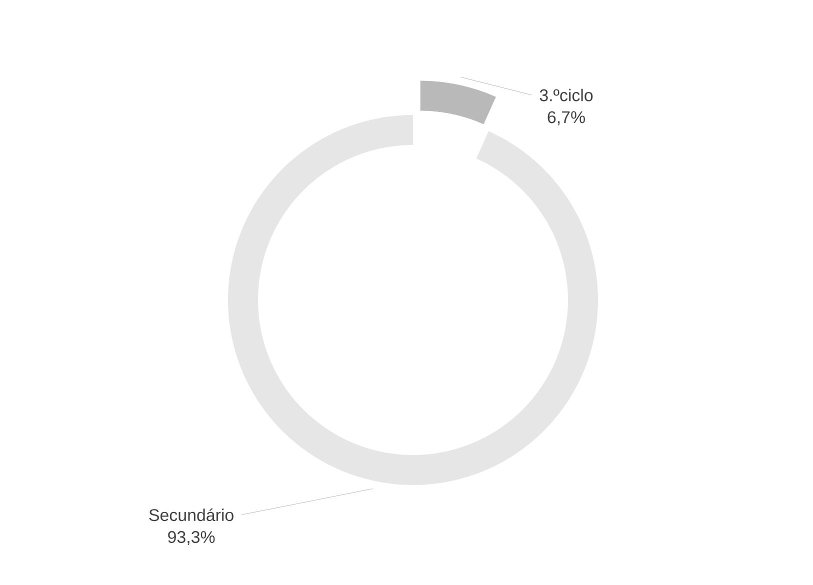 The height and width of the screenshot is (585, 813). What do you see at coordinates (566, 118) in the screenshot?
I see `data-label: 6,7%` at bounding box center [566, 118].